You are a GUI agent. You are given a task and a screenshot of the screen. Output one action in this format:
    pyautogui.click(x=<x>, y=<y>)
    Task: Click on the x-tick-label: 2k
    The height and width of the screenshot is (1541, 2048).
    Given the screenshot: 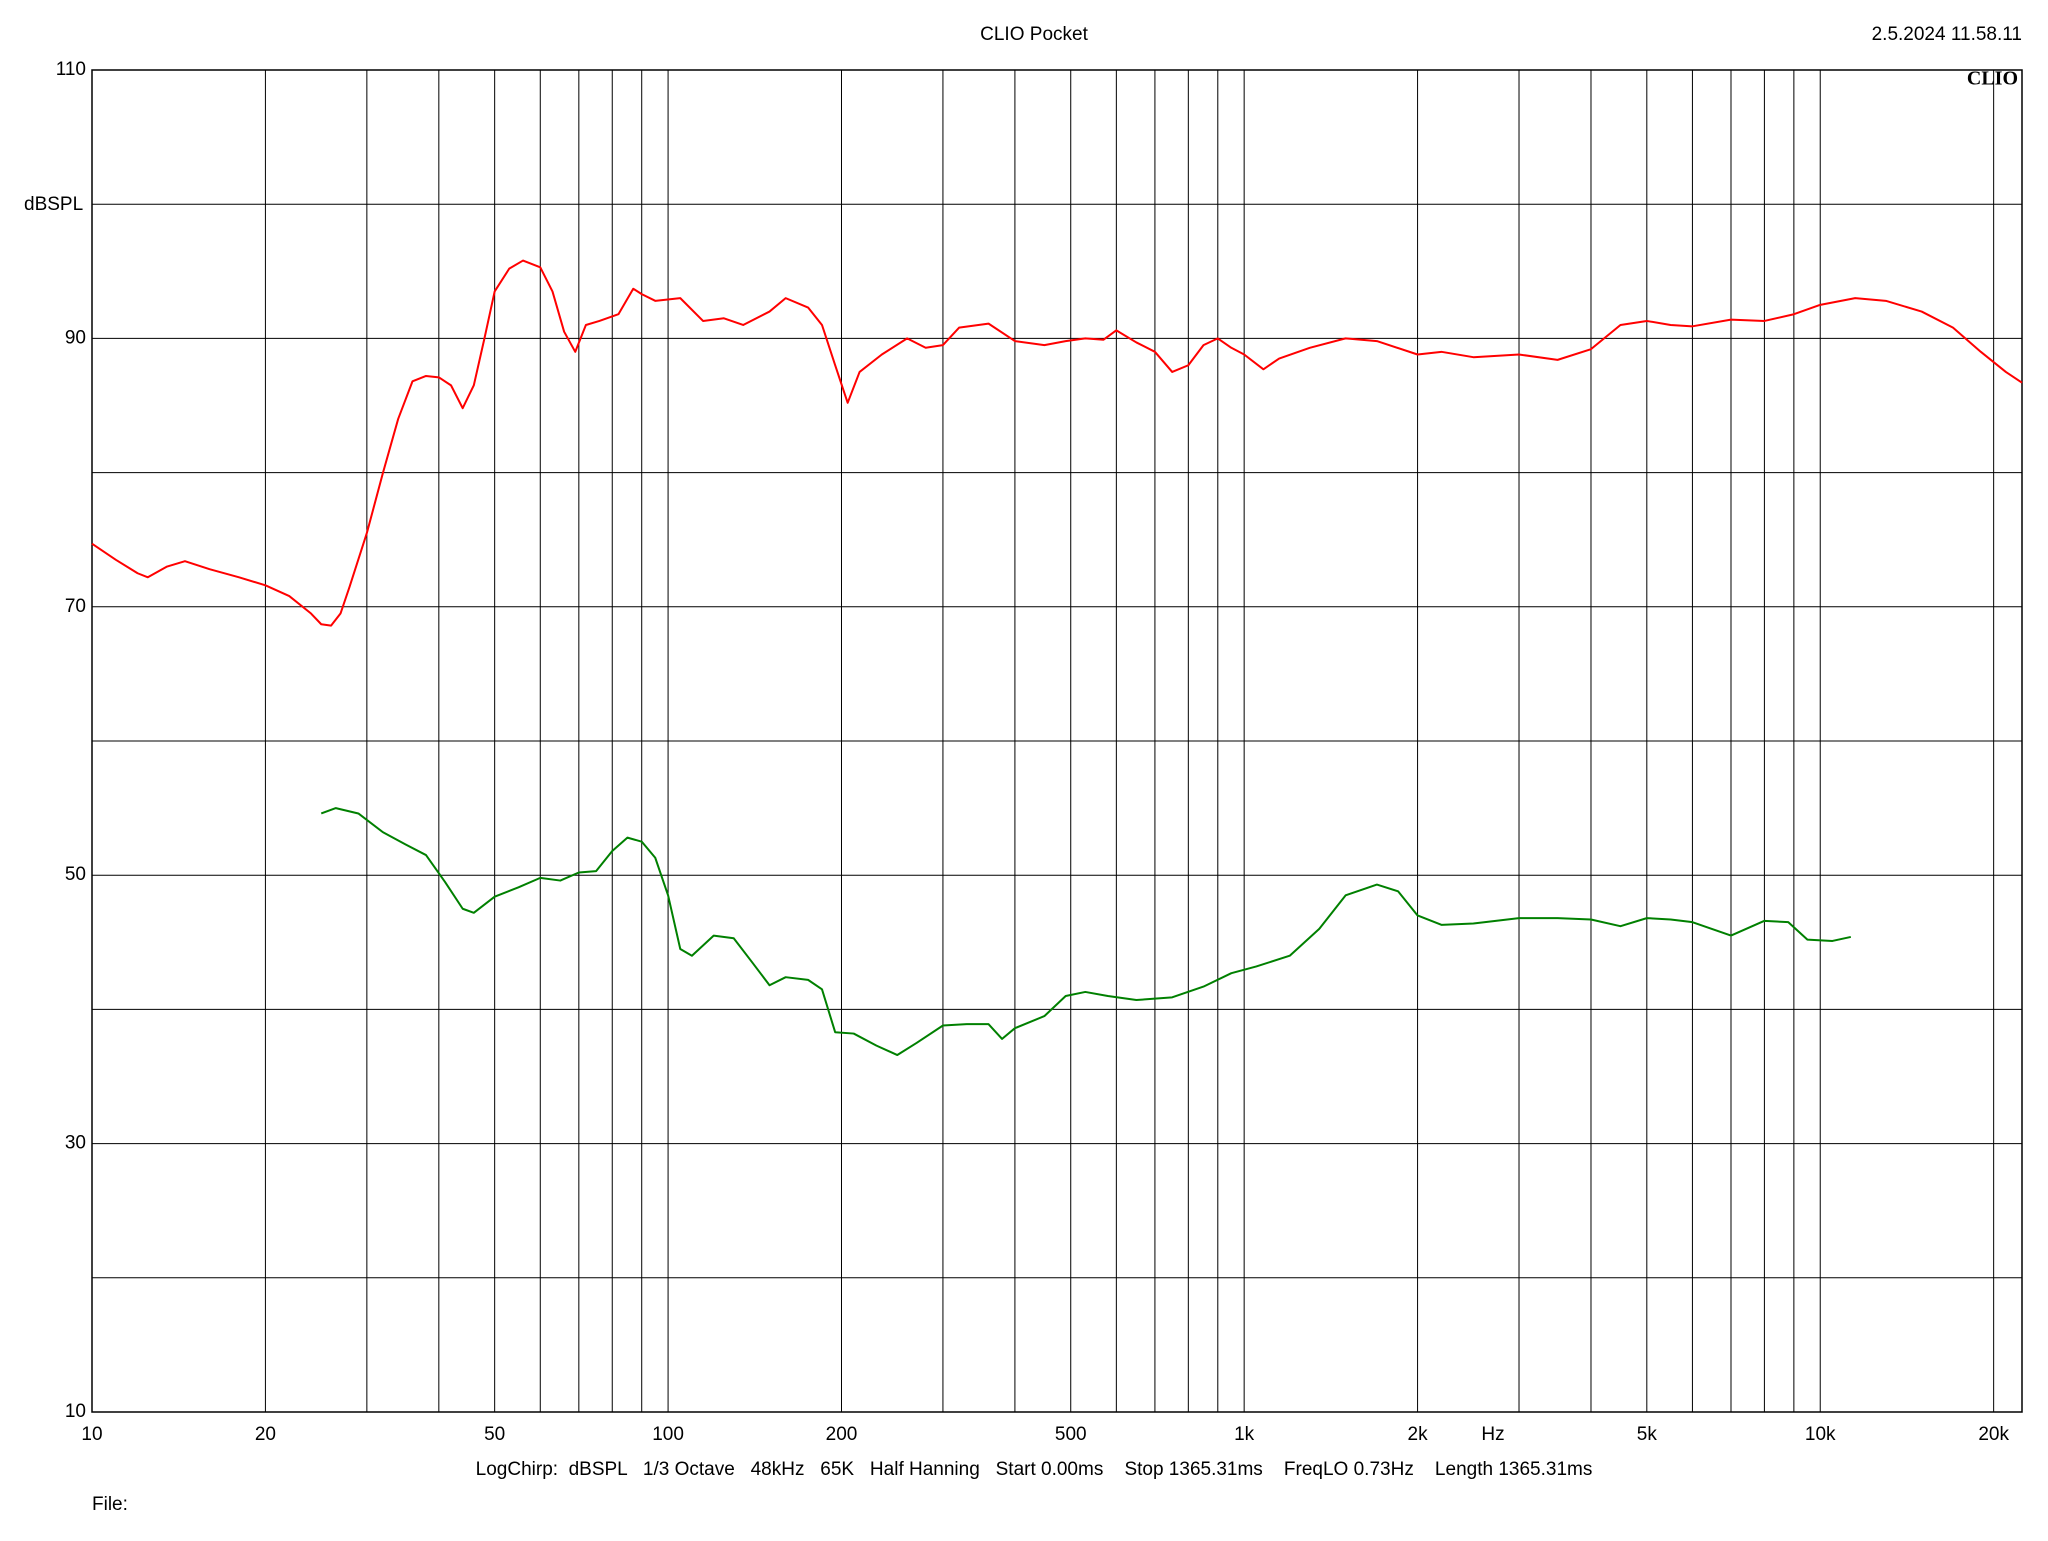 What is the action you would take?
    pyautogui.click(x=1418, y=1434)
    